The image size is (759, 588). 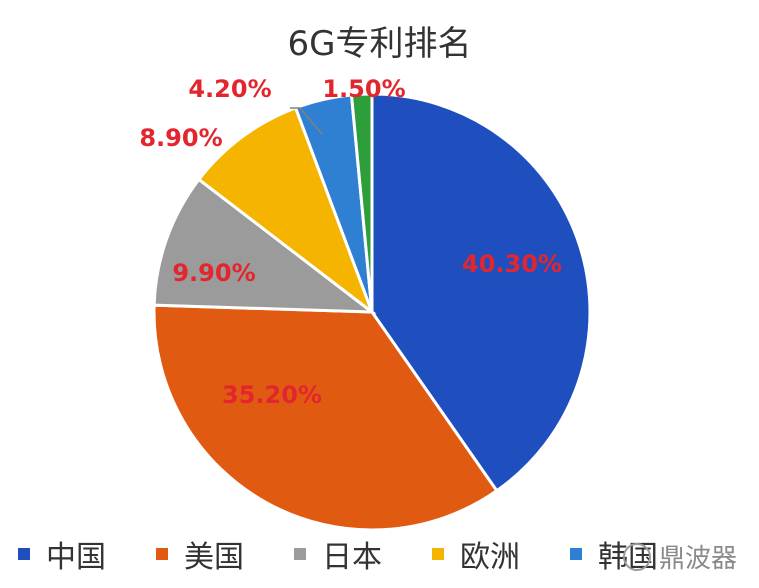 What do you see at coordinates (76, 557) in the screenshot?
I see `legend-label-china: 中国` at bounding box center [76, 557].